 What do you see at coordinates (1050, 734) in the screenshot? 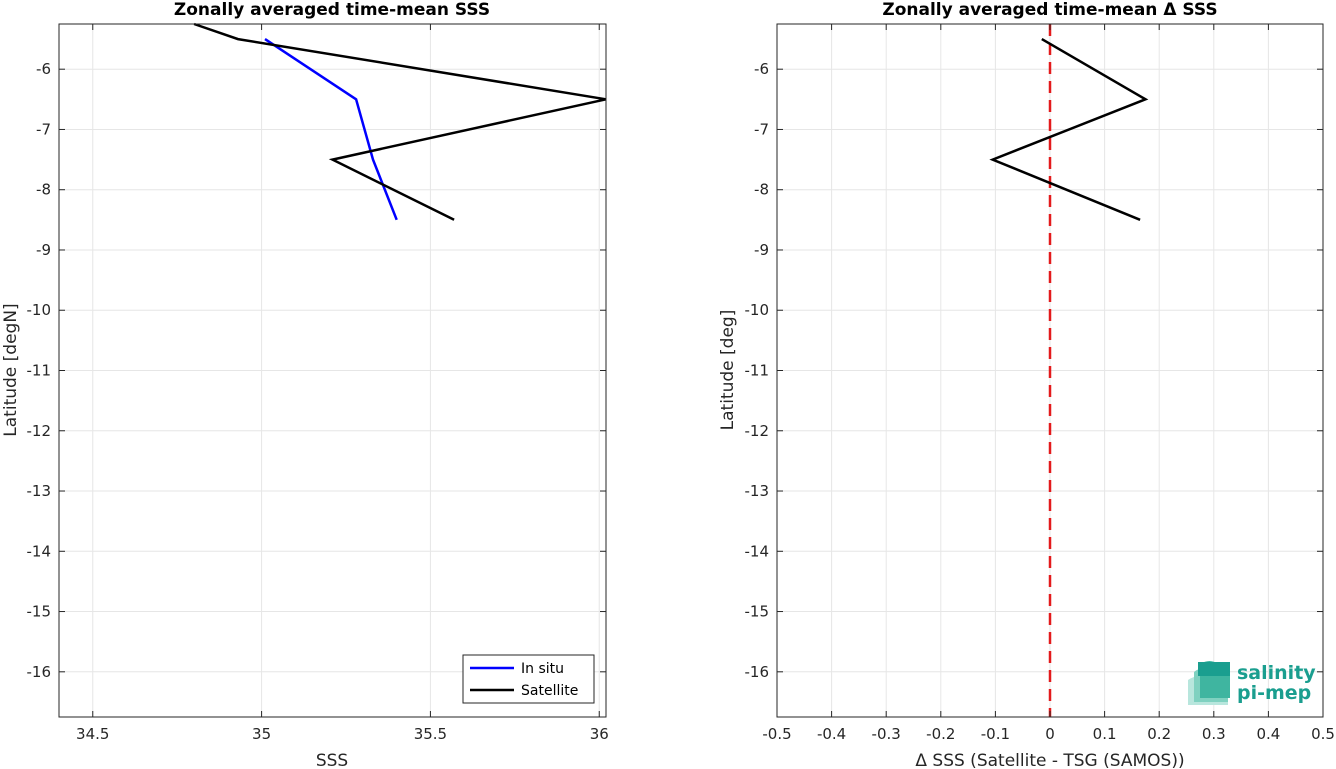
I see `x-tick-label: 0` at bounding box center [1050, 734].